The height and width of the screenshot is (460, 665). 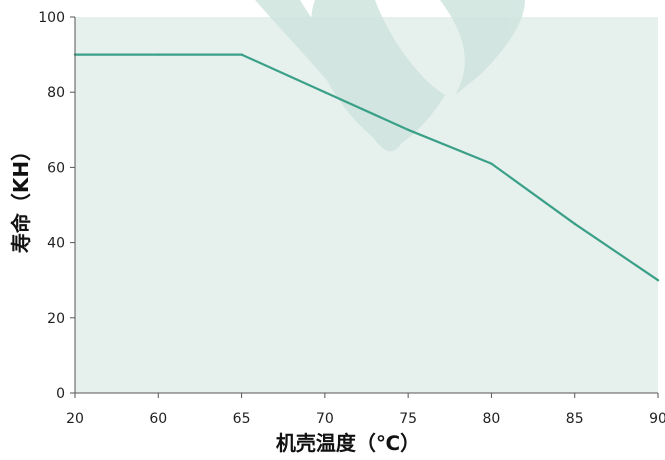 What do you see at coordinates (21, 197) in the screenshot?
I see `y-axis-title: 寿命（KH）` at bounding box center [21, 197].